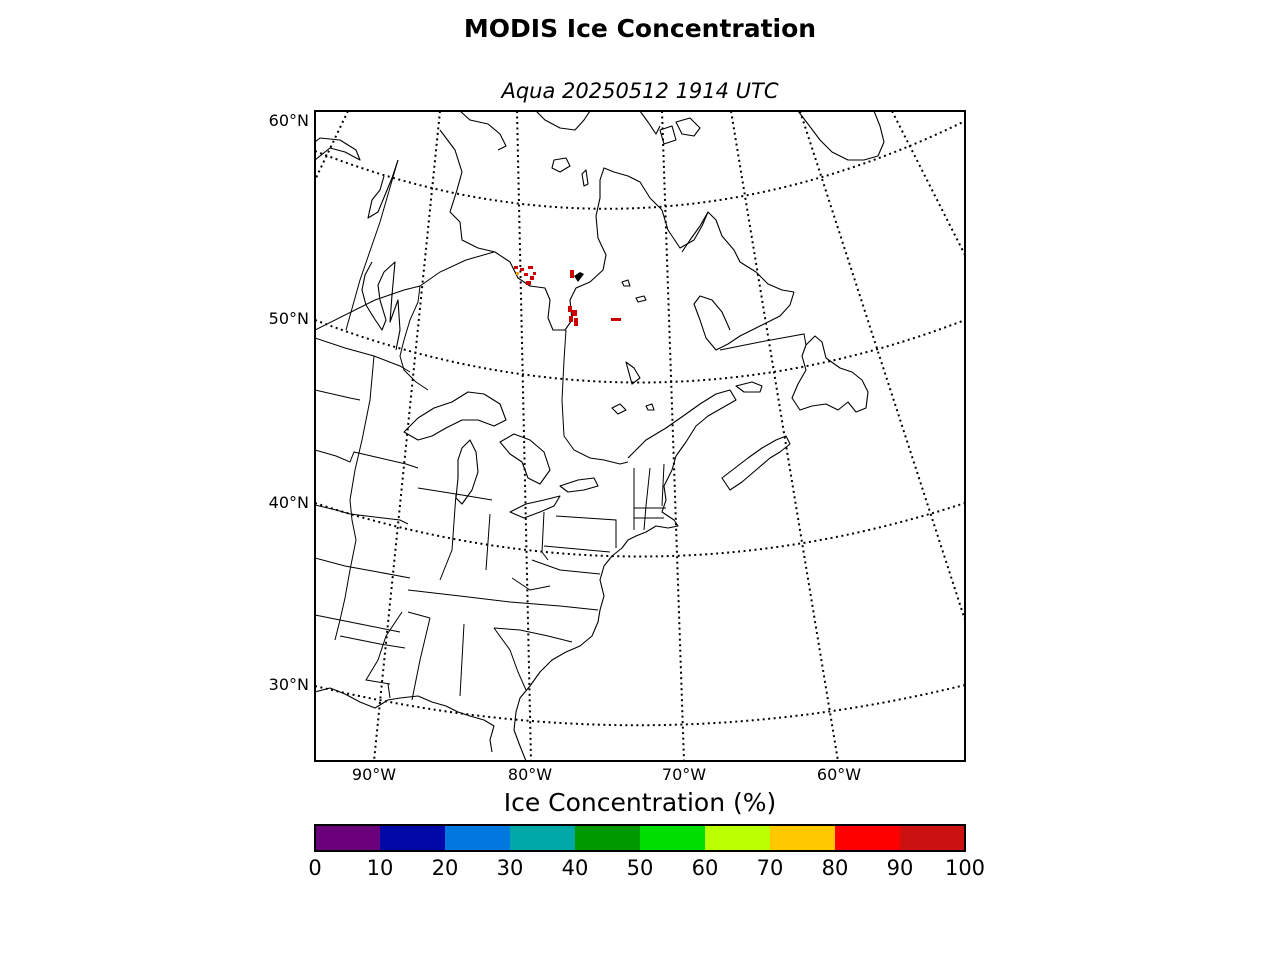 The image size is (1280, 960). Describe the element at coordinates (455, 416) in the screenshot. I see `lake-superior` at that location.